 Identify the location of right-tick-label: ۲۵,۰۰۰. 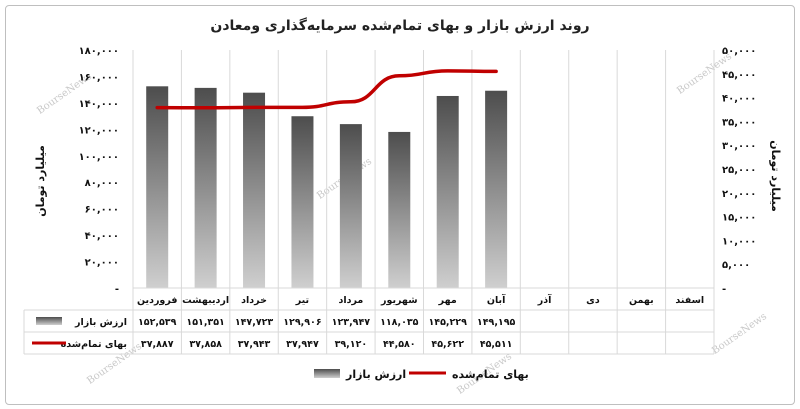
(739, 170).